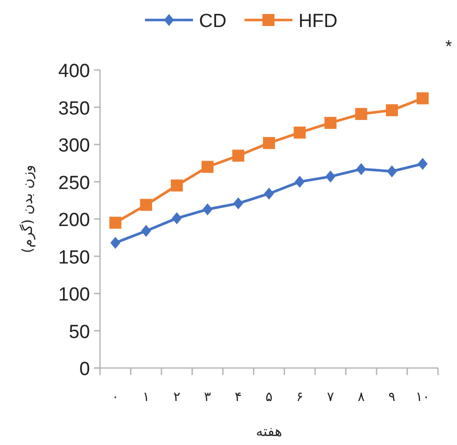 The image size is (457, 445). I want to click on x-tick-label: ۹, so click(392, 397).